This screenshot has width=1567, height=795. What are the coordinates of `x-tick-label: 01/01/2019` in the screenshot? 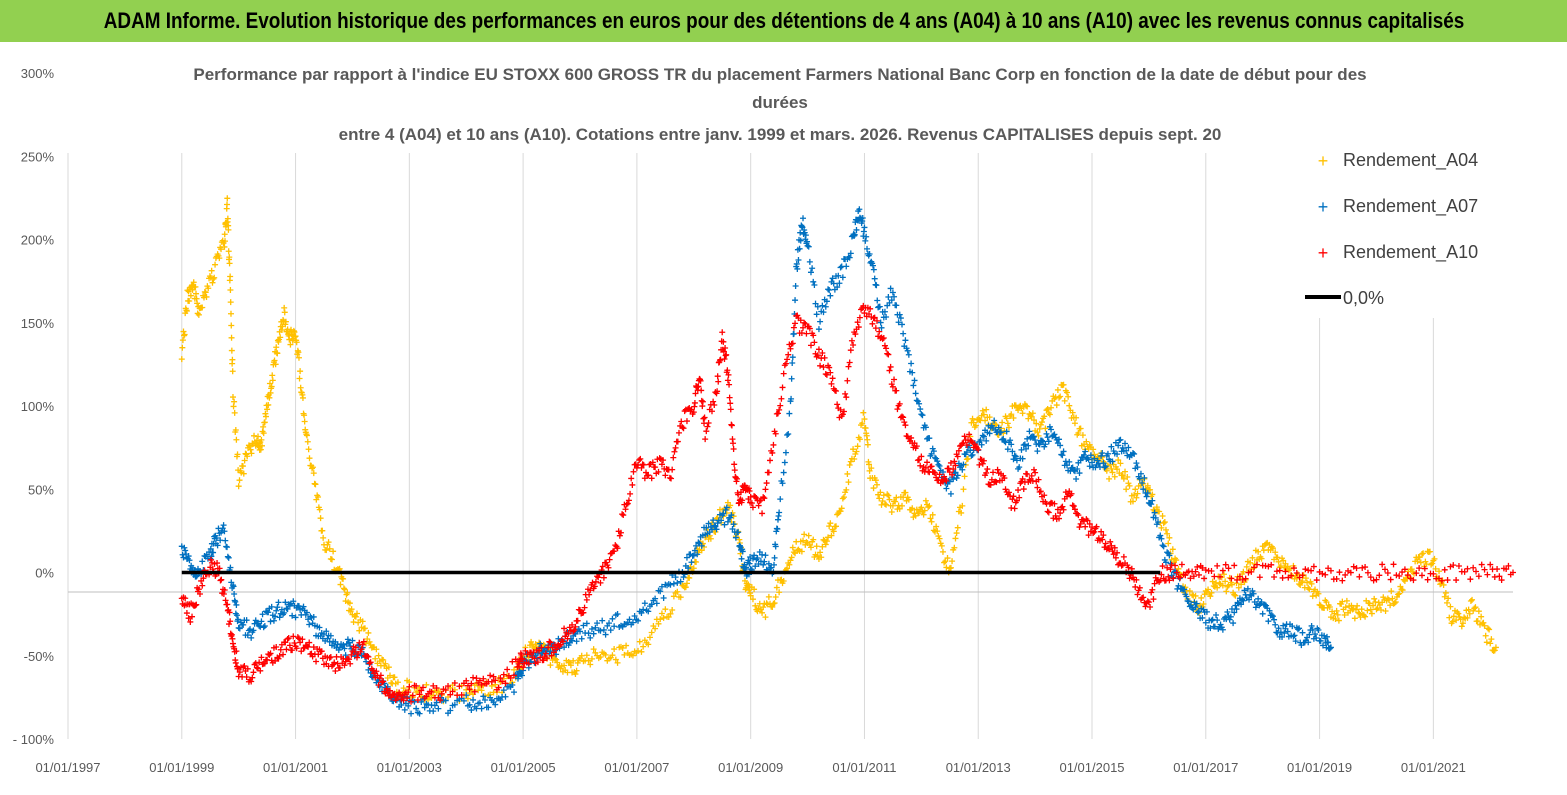 It's located at (1319, 767).